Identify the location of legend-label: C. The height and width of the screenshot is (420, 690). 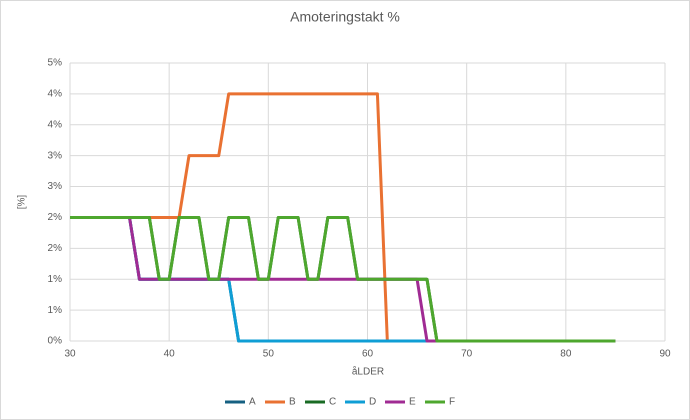
(332, 402).